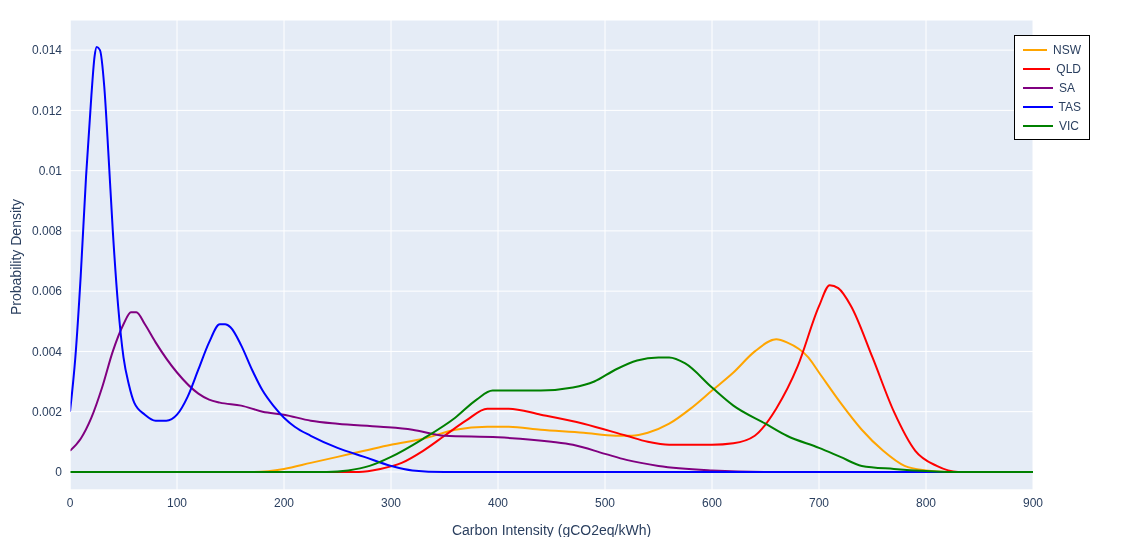 The height and width of the screenshot is (545, 1140). I want to click on x-axis-title: Carbon Intensity (gCO2eq/kWh), so click(551, 530).